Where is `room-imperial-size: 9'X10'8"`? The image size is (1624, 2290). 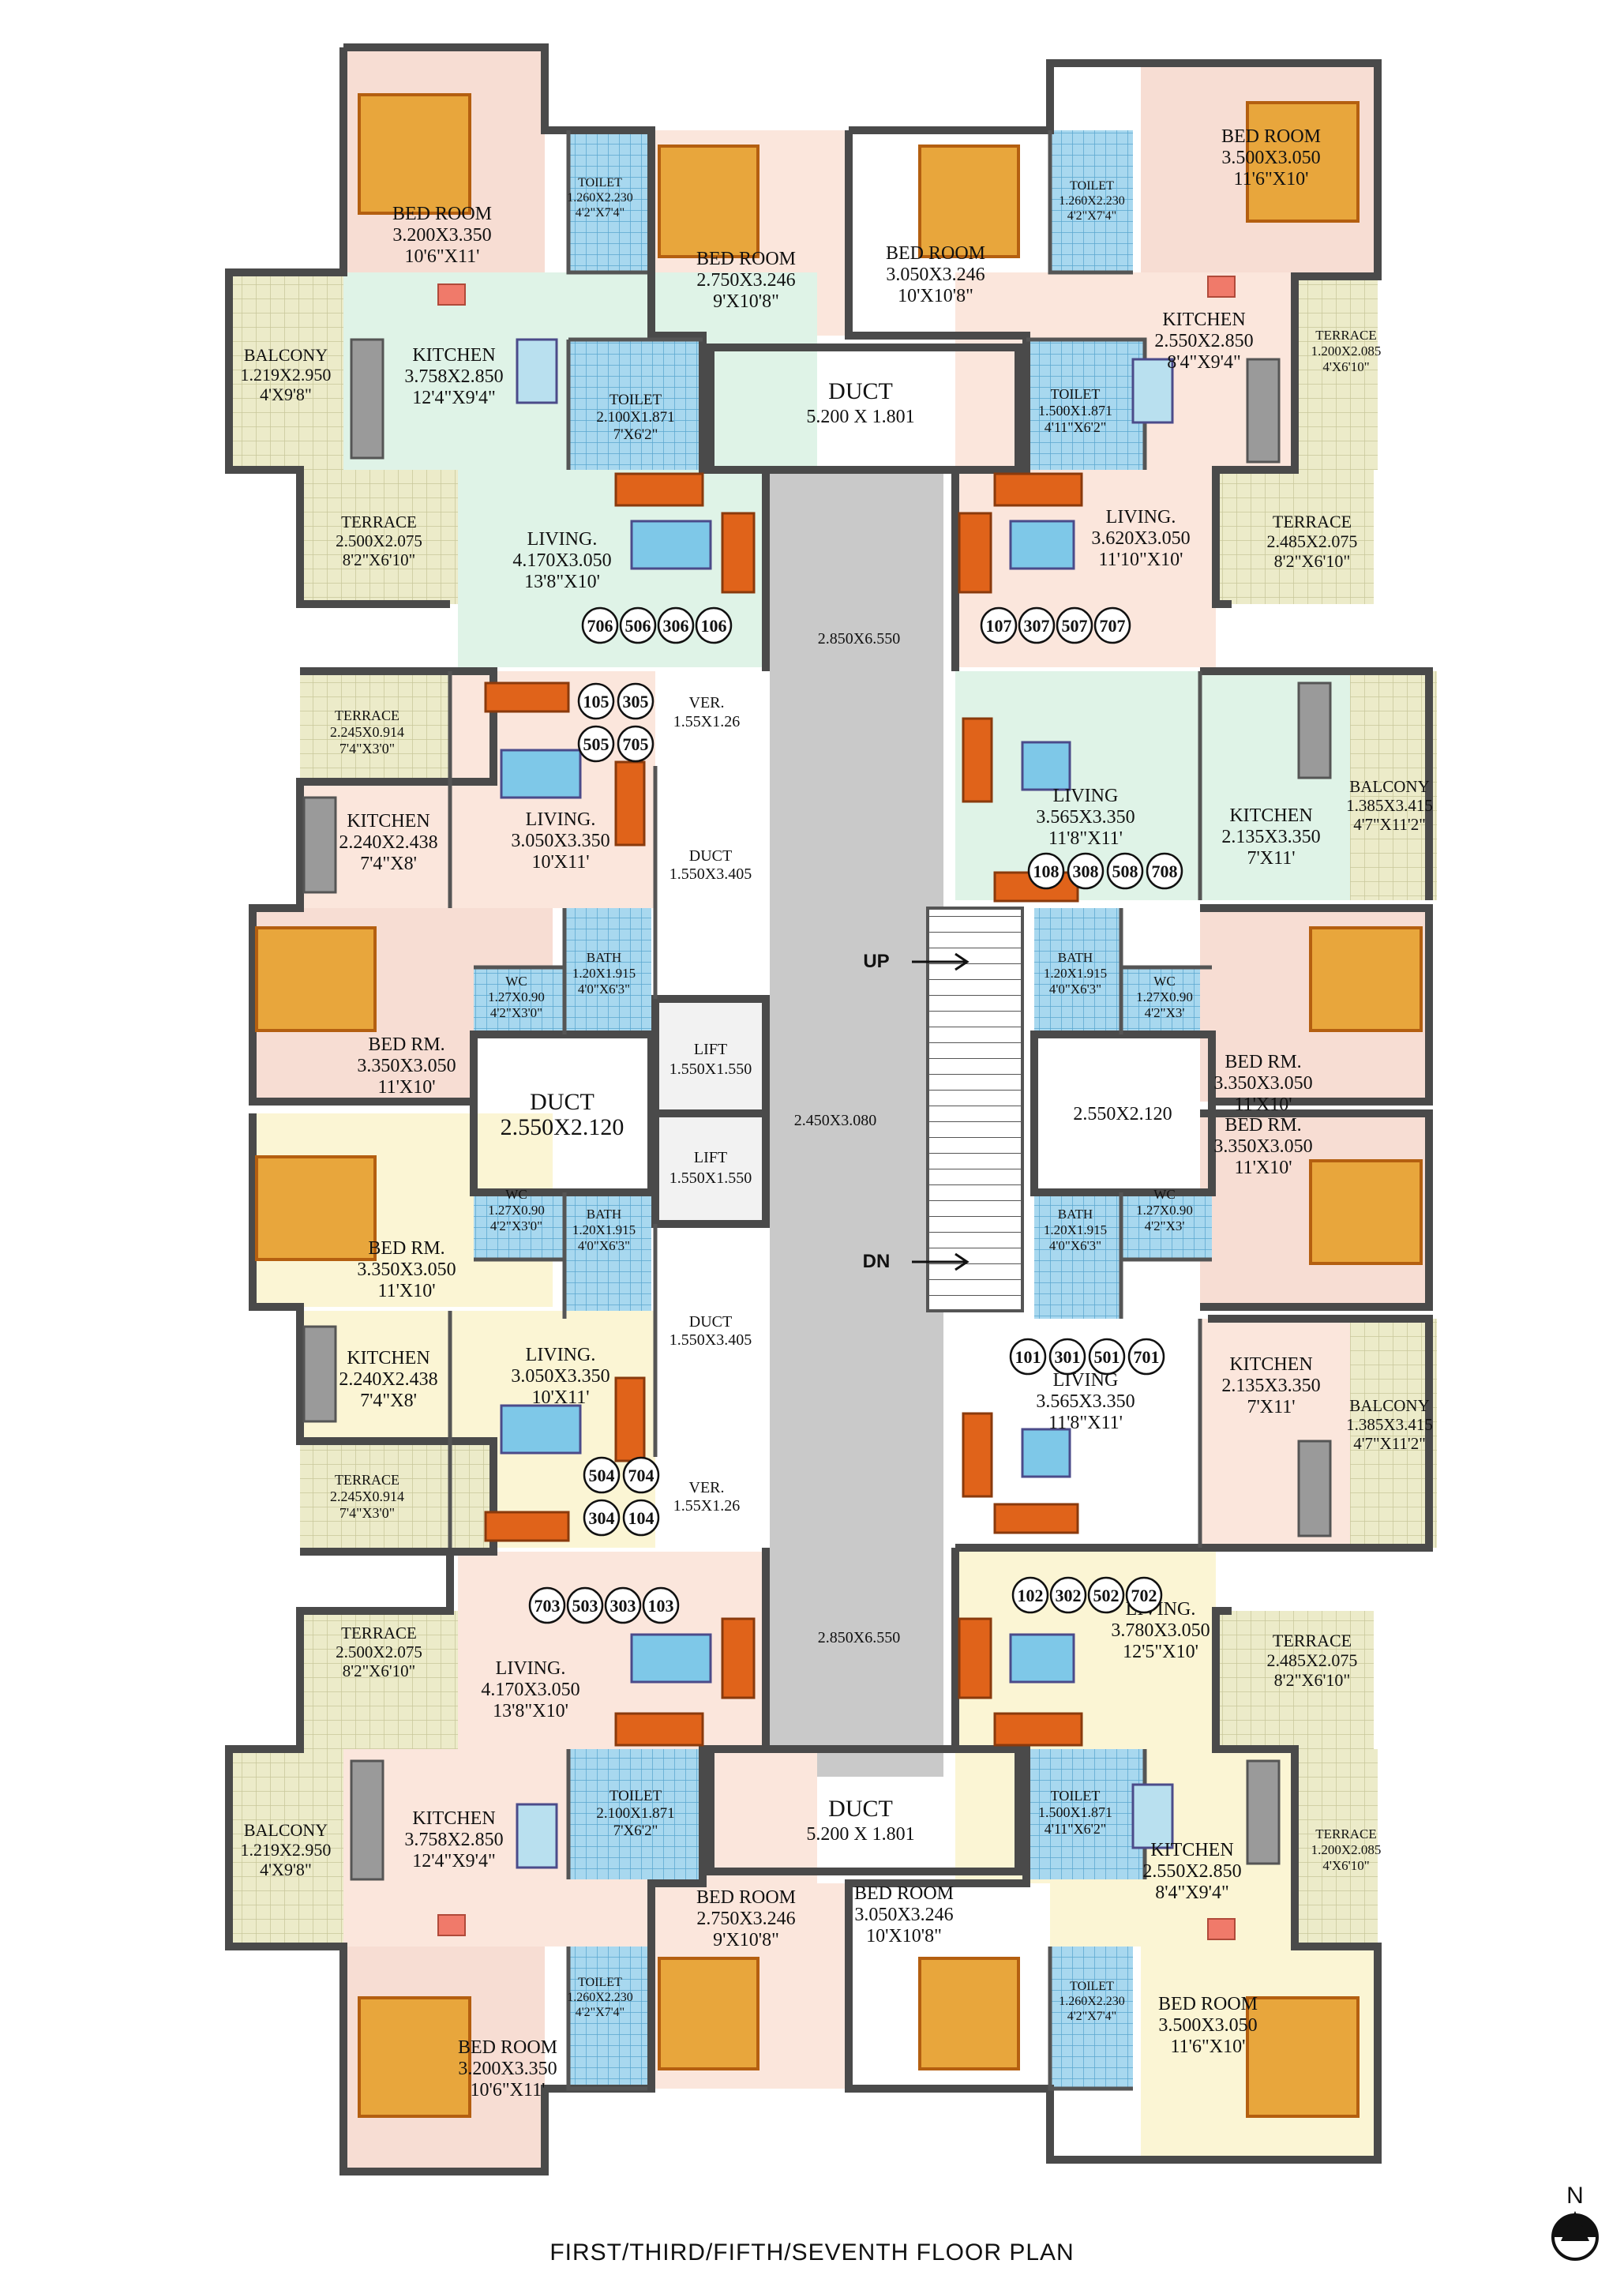
room-imperial-size: 9'X10'8" is located at coordinates (746, 1940).